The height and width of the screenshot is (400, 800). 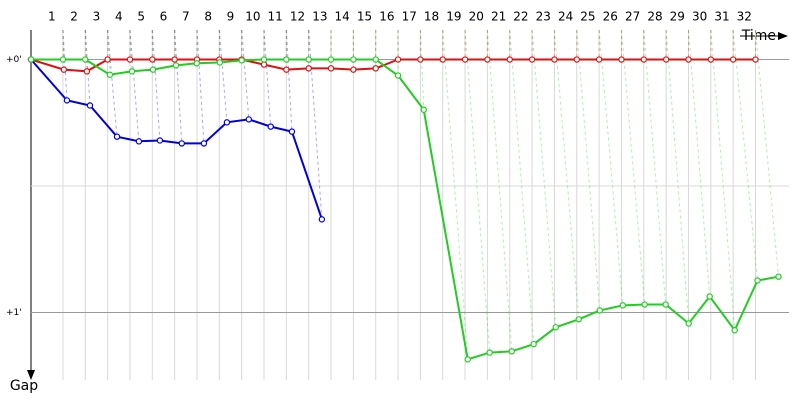 I want to click on x-tick-label: 31, so click(x=721, y=17).